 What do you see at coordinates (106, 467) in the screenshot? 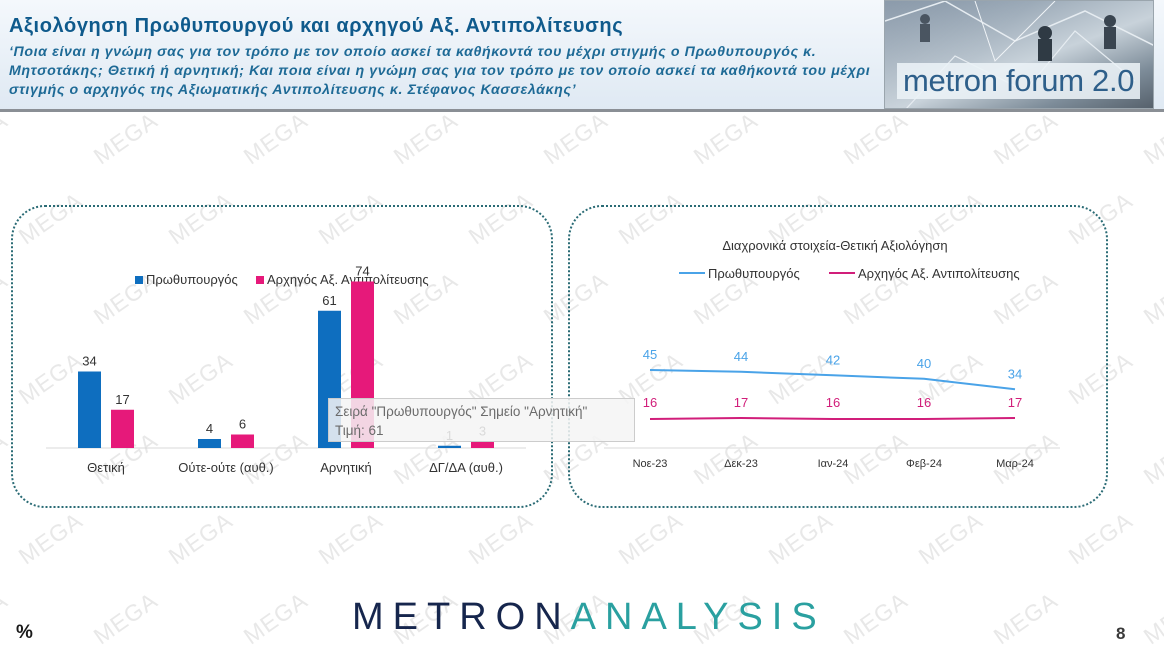
I see `bar-category-label: Θετική` at bounding box center [106, 467].